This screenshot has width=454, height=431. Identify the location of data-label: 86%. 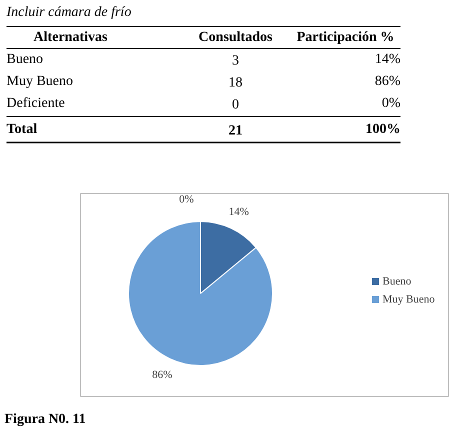
(162, 374).